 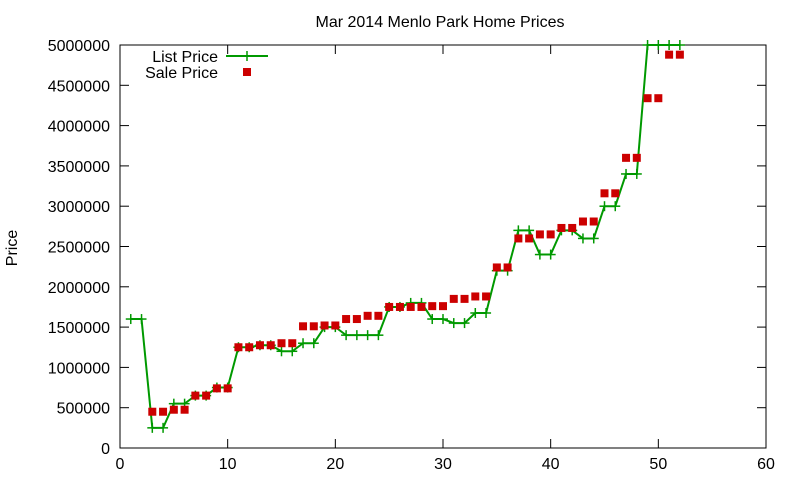 What do you see at coordinates (120, 464) in the screenshot?
I see `x-tick-label: 0` at bounding box center [120, 464].